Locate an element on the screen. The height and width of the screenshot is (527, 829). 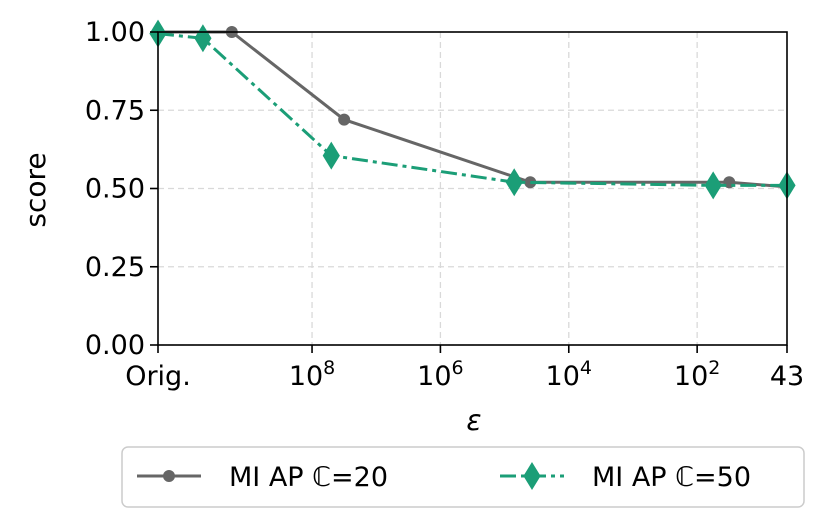
y-tick-label: 1.00 is located at coordinates (115, 32).